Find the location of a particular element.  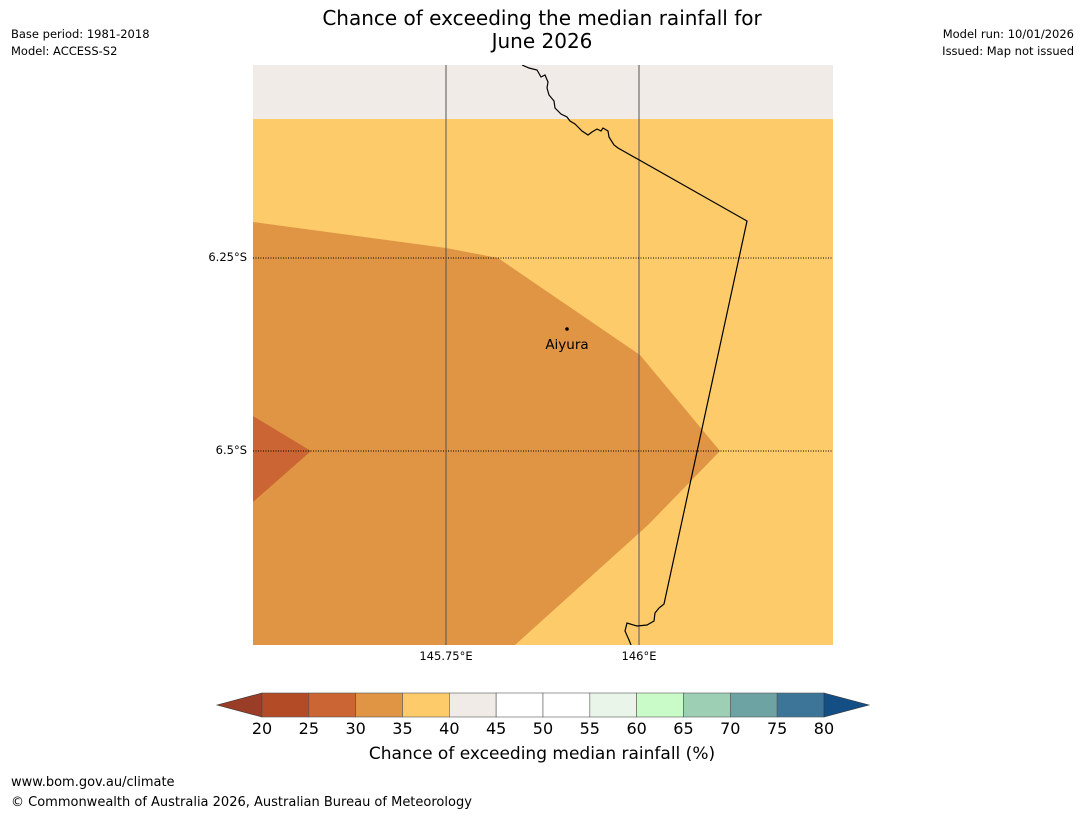

colorbar is located at coordinates (543, 705).